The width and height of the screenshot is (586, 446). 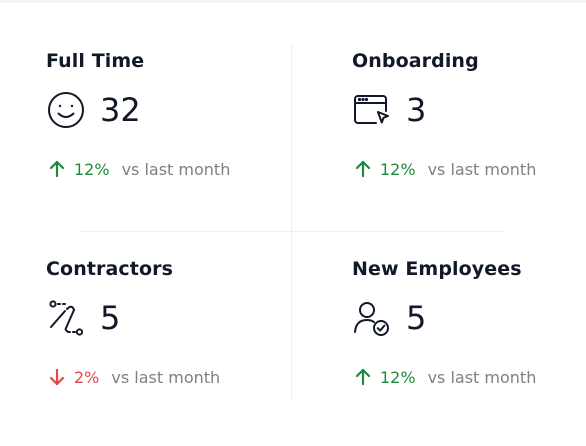 I want to click on trend-row: 2% vs last month, so click(x=133, y=377).